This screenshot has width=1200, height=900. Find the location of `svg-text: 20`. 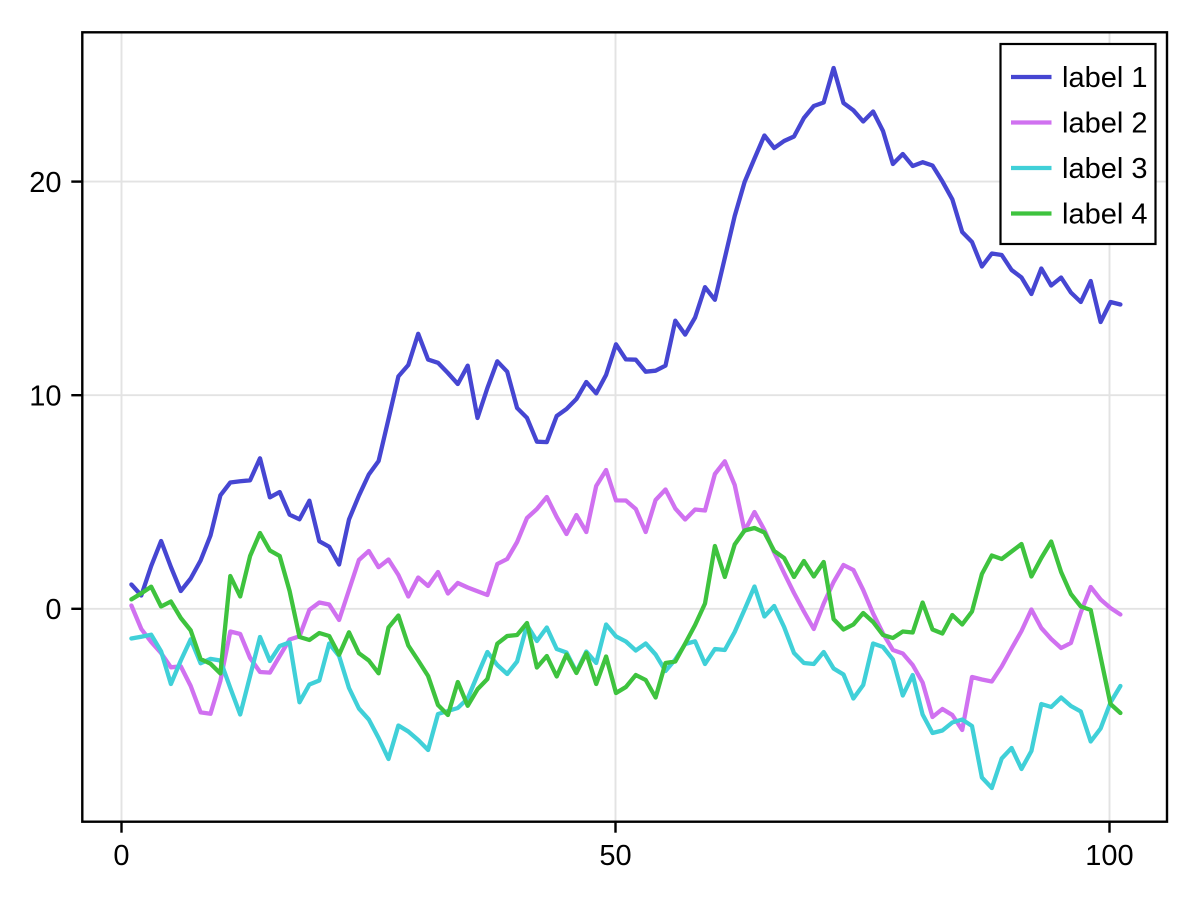

svg-text: 20 is located at coordinates (45, 183).